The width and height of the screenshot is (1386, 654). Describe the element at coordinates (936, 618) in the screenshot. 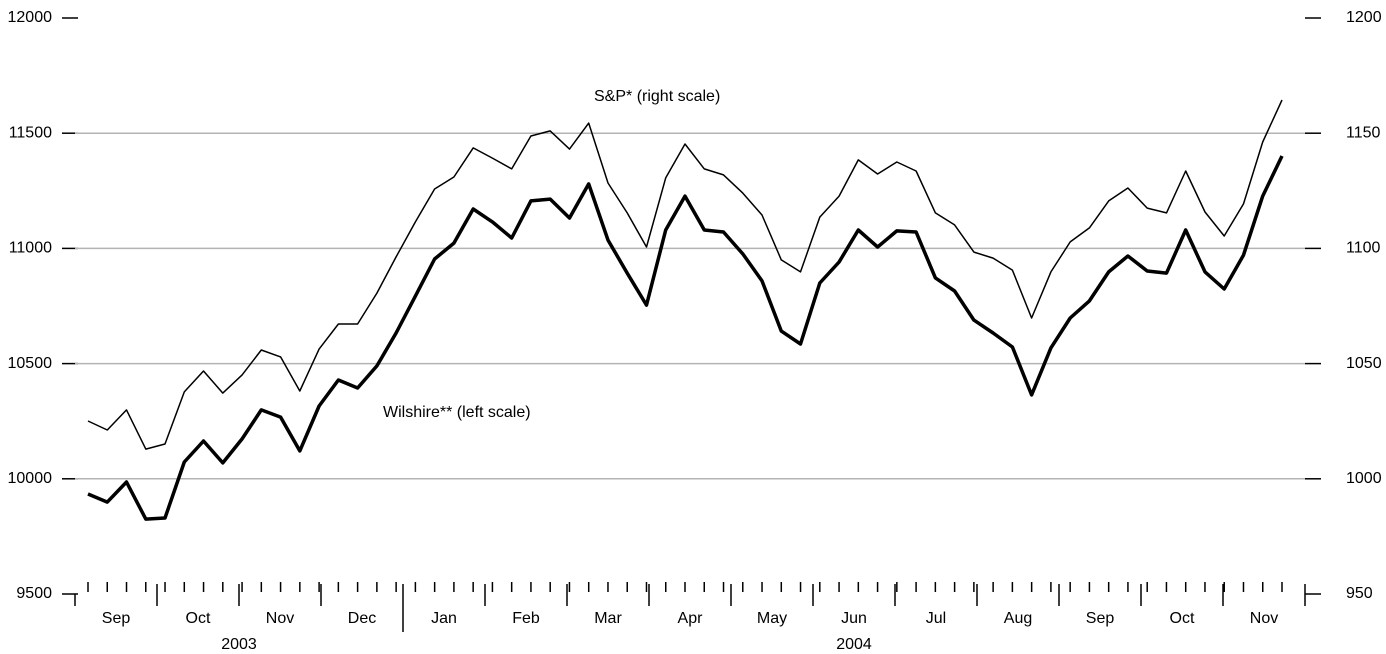

I see `x-tick-label: Jul` at that location.